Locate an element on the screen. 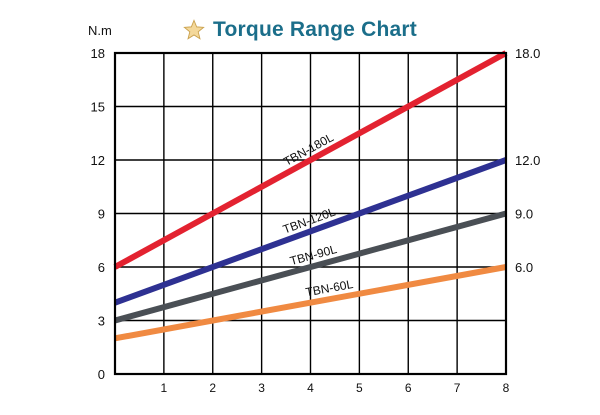 The image size is (600, 415). x-tick-label: 6 is located at coordinates (408, 388).